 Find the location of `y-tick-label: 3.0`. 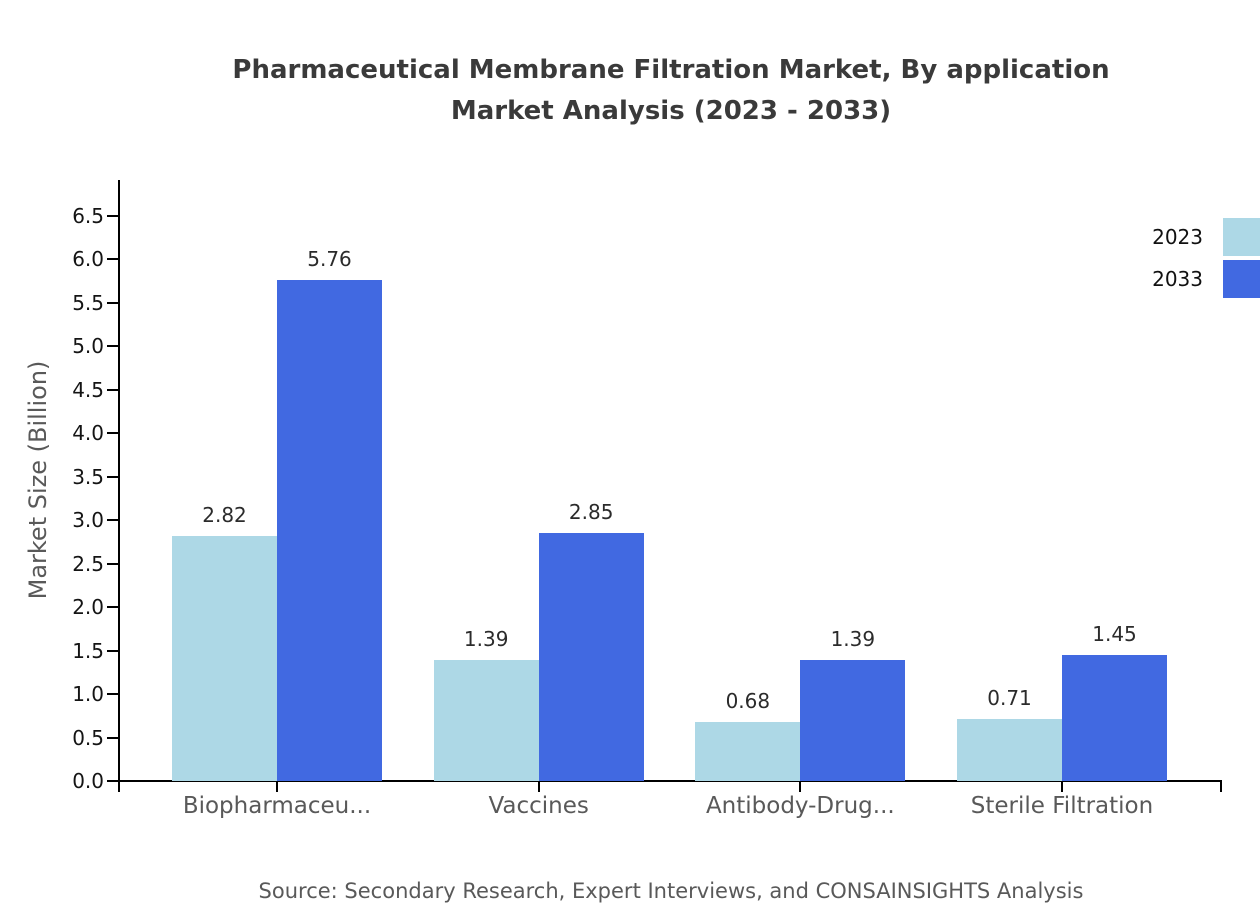

y-tick-label: 3.0 is located at coordinates (88, 520).